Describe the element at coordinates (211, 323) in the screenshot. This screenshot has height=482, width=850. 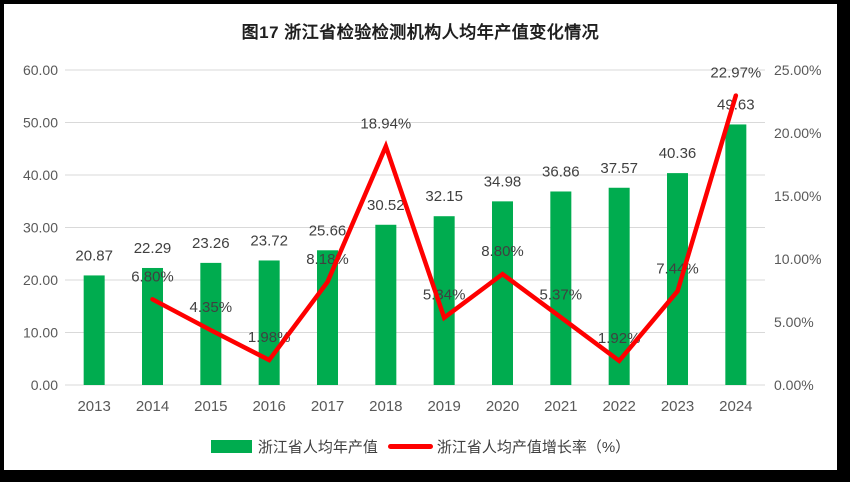
I see `bar-2015` at that location.